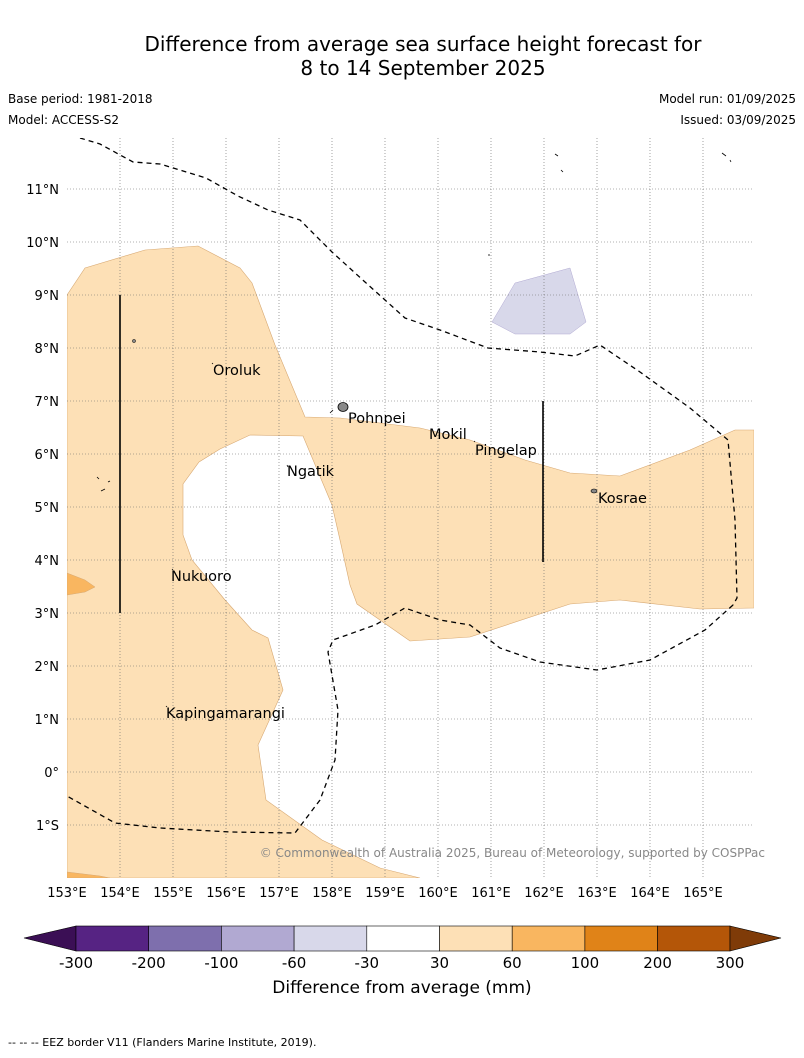 This screenshot has width=804, height=1058. What do you see at coordinates (80, 99) in the screenshot?
I see `base-period: Base period: 1981-2018` at bounding box center [80, 99].